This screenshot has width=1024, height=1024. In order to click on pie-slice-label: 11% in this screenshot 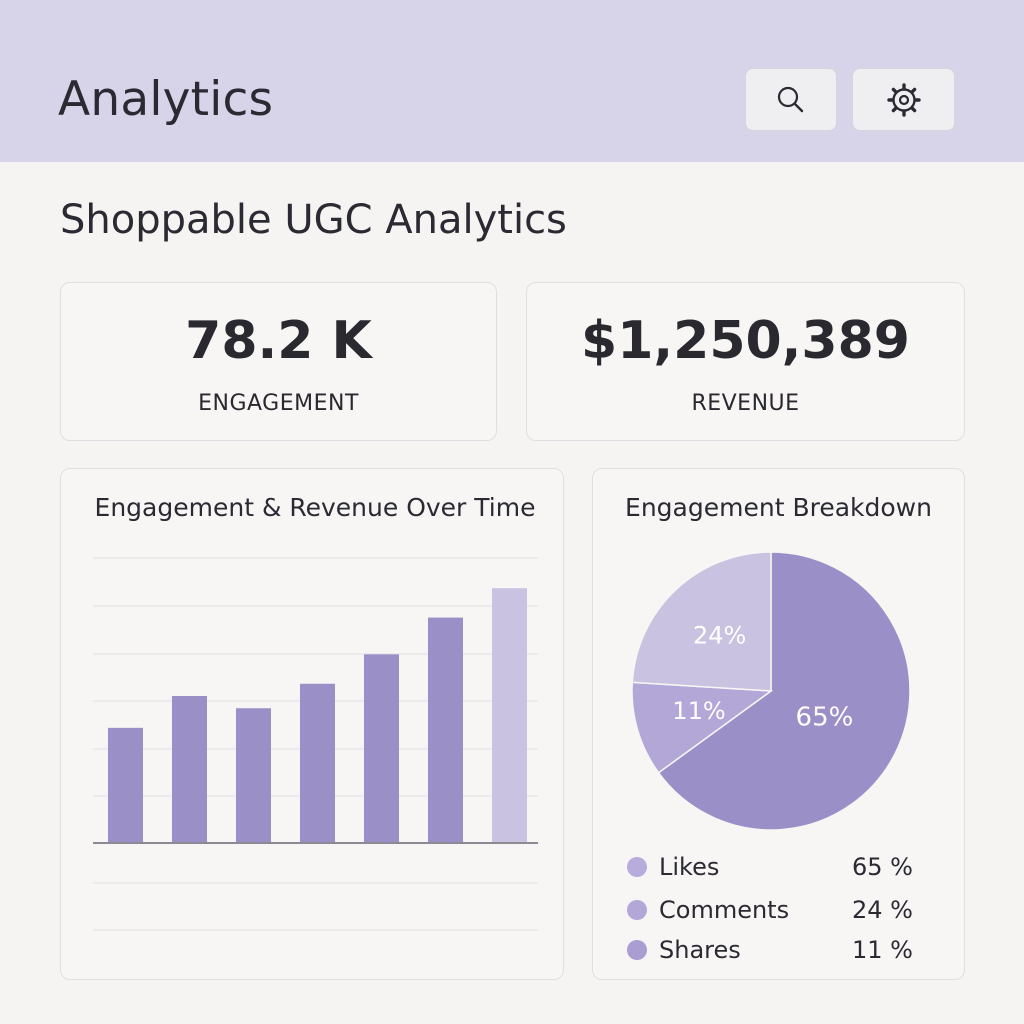, I will do `click(698, 711)`.